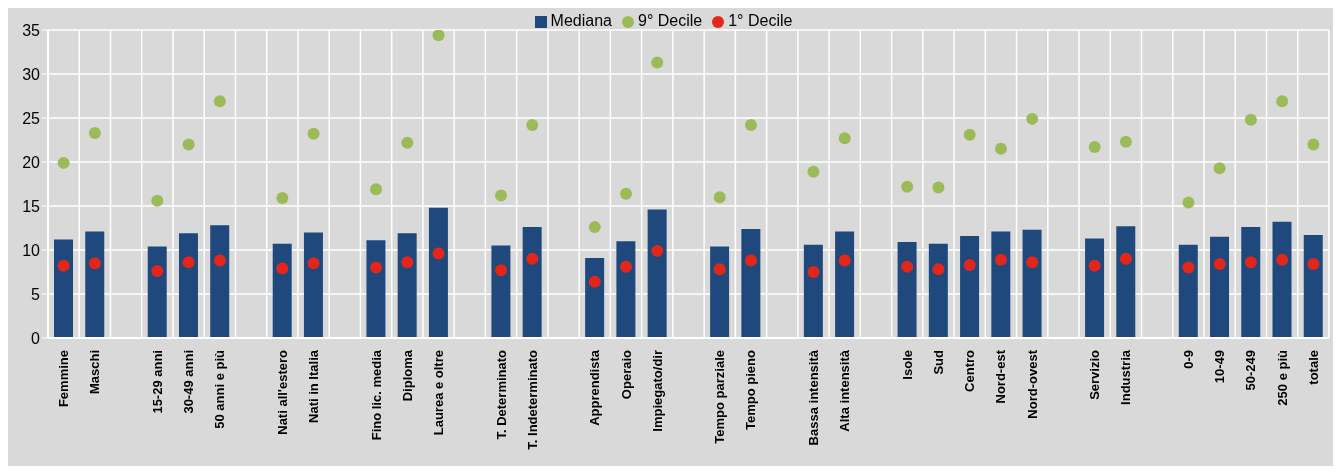 This screenshot has width=1341, height=474. Describe the element at coordinates (439, 393) in the screenshot. I see `x-tick-label: Laurea e oltre` at that location.